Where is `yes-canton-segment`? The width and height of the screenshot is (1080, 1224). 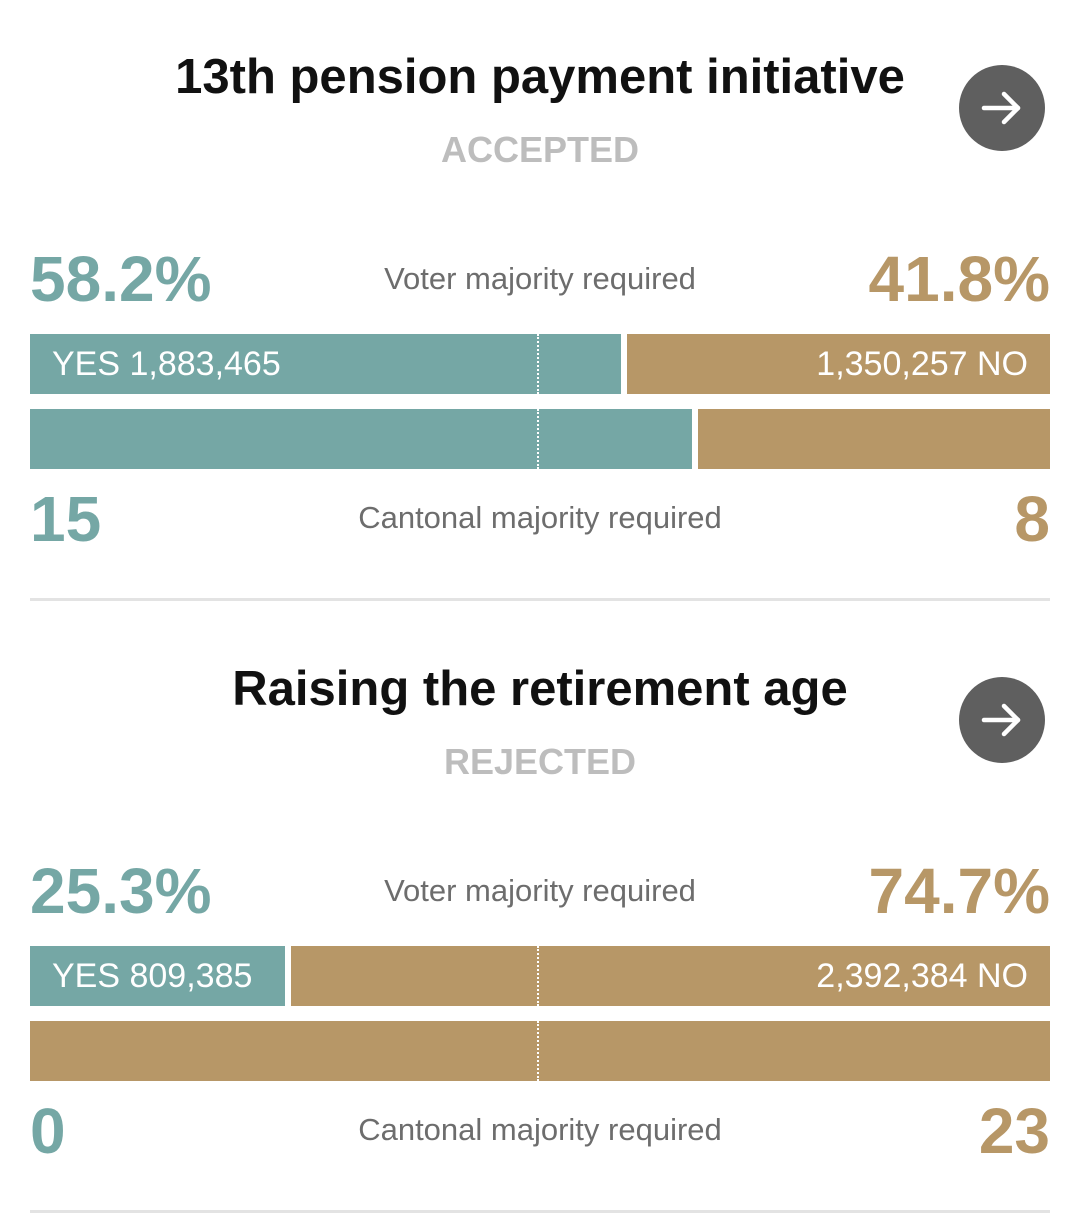 yes-canton-segment is located at coordinates (361, 439).